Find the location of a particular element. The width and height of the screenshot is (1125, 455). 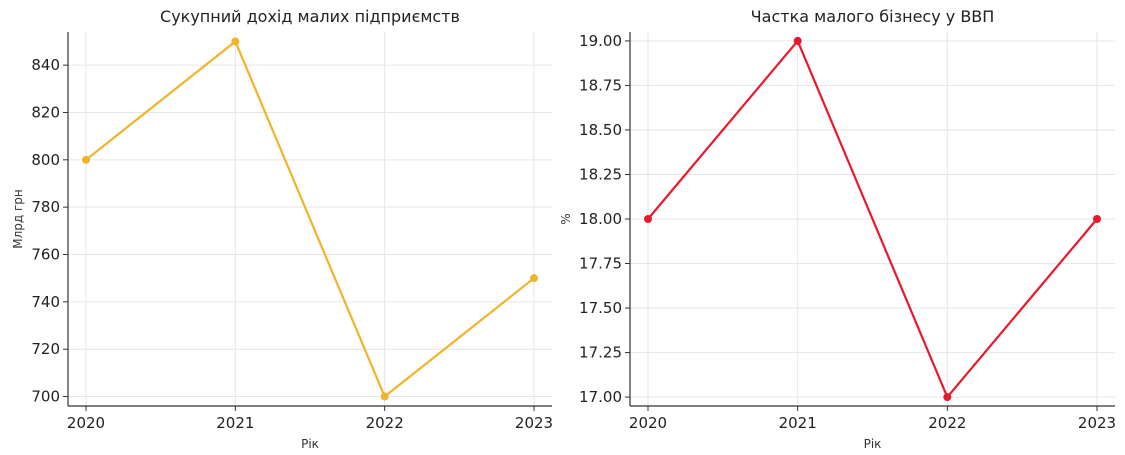

y-tick-label: 800 is located at coordinates (45, 160).